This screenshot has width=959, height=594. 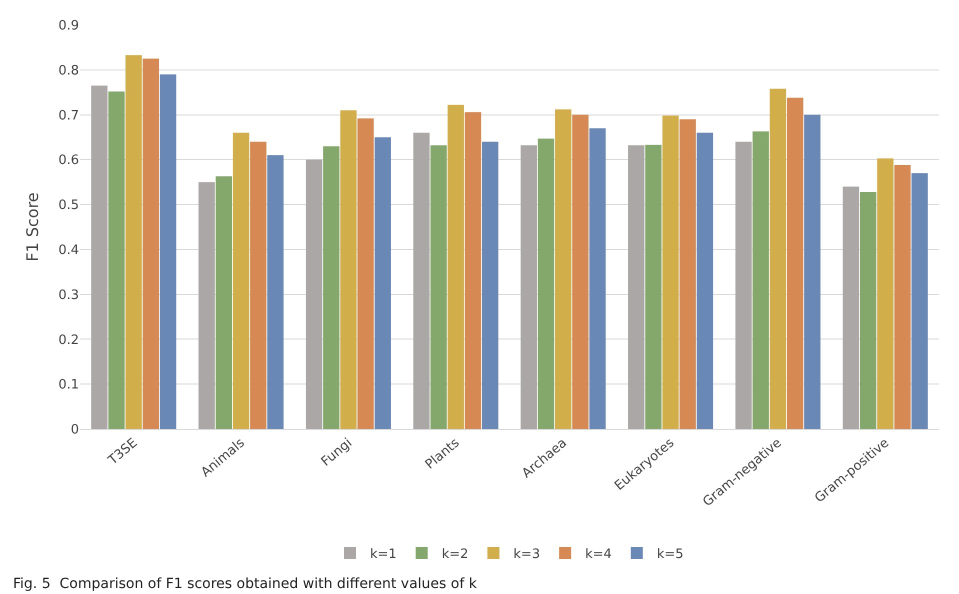 I want to click on legend-label: k=3, so click(x=526, y=554).